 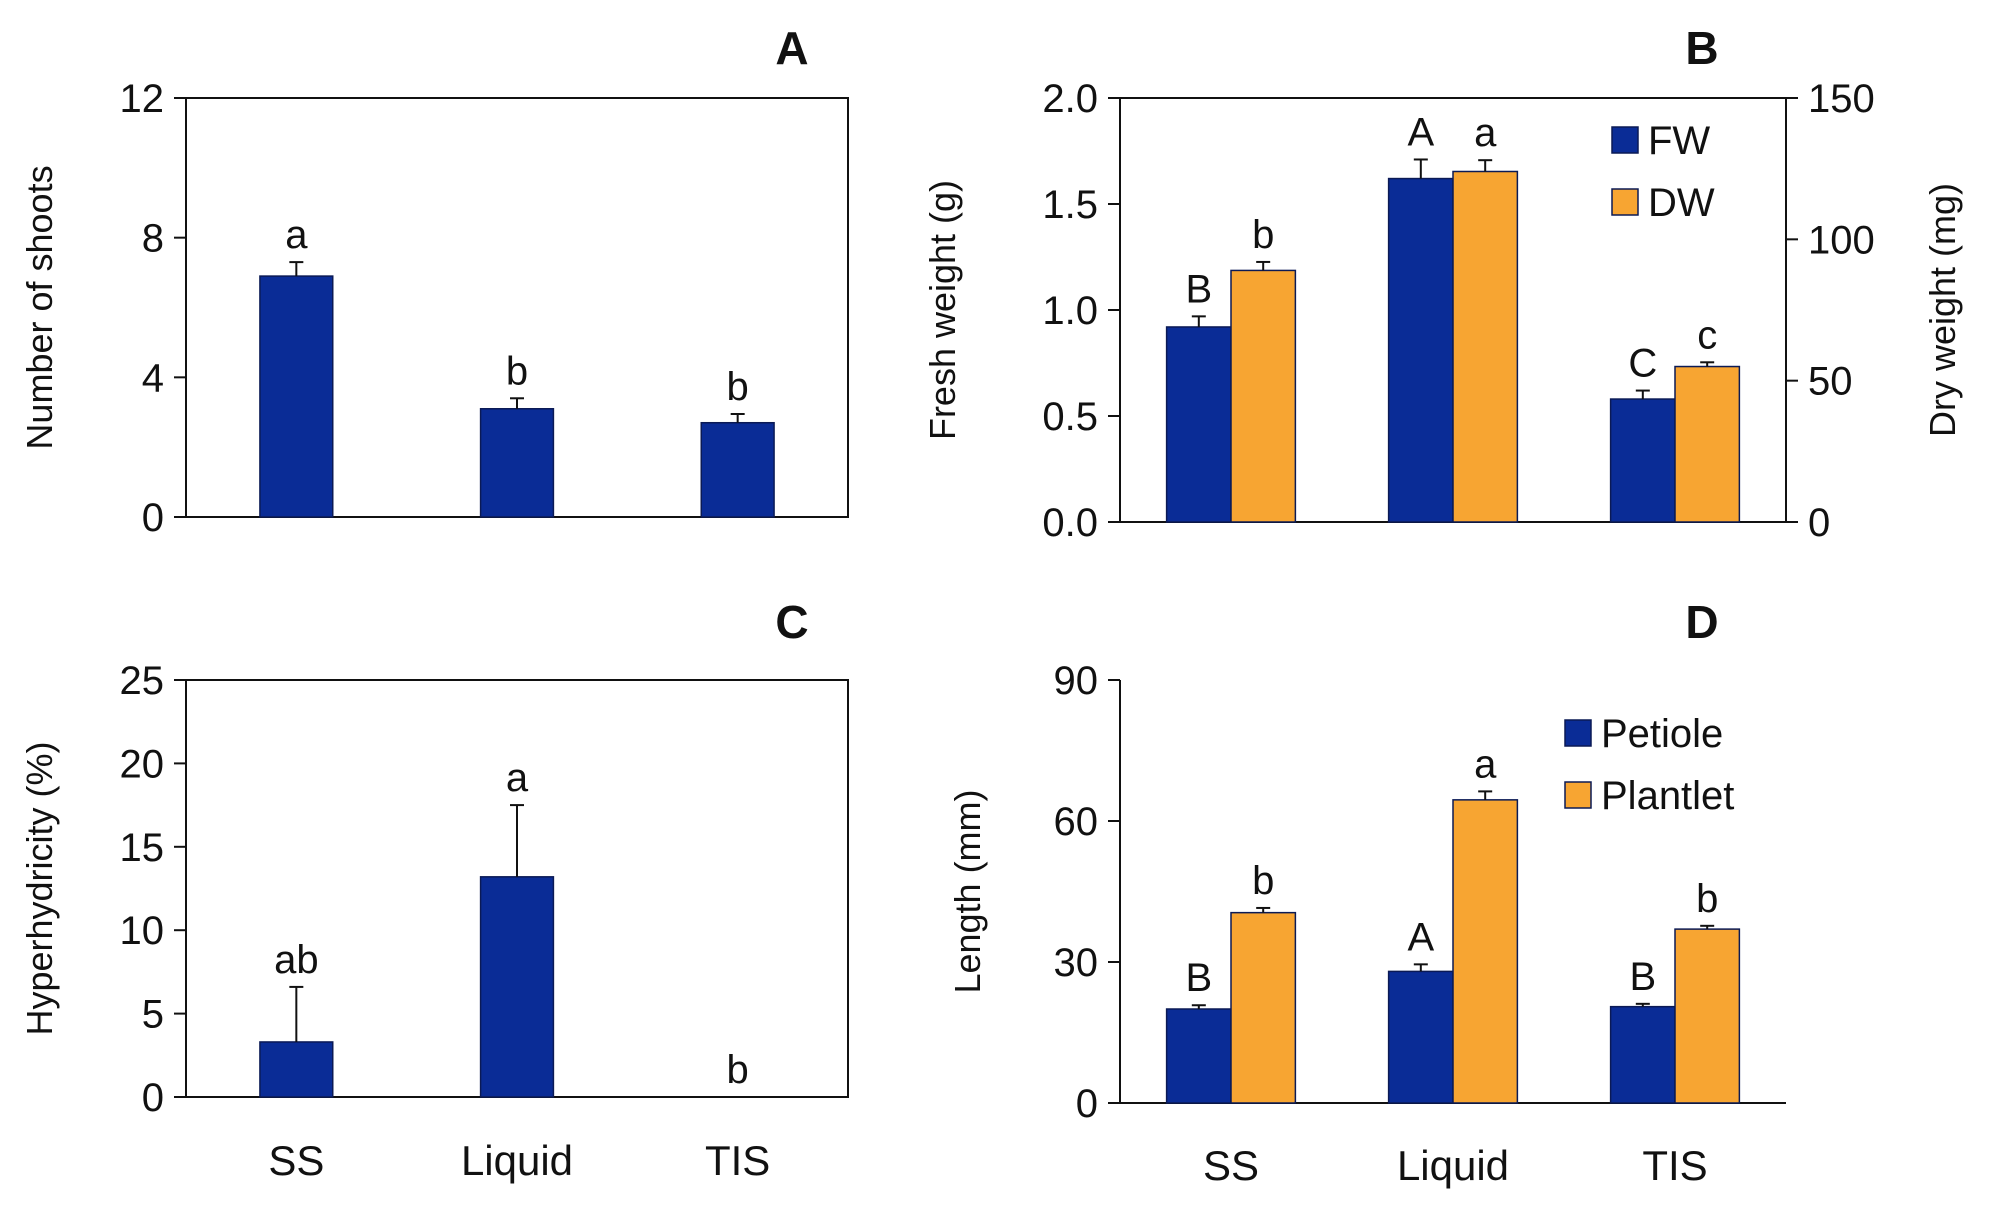 I want to click on y-axis-title-c: Hyperhydricity (%), so click(x=39, y=888).